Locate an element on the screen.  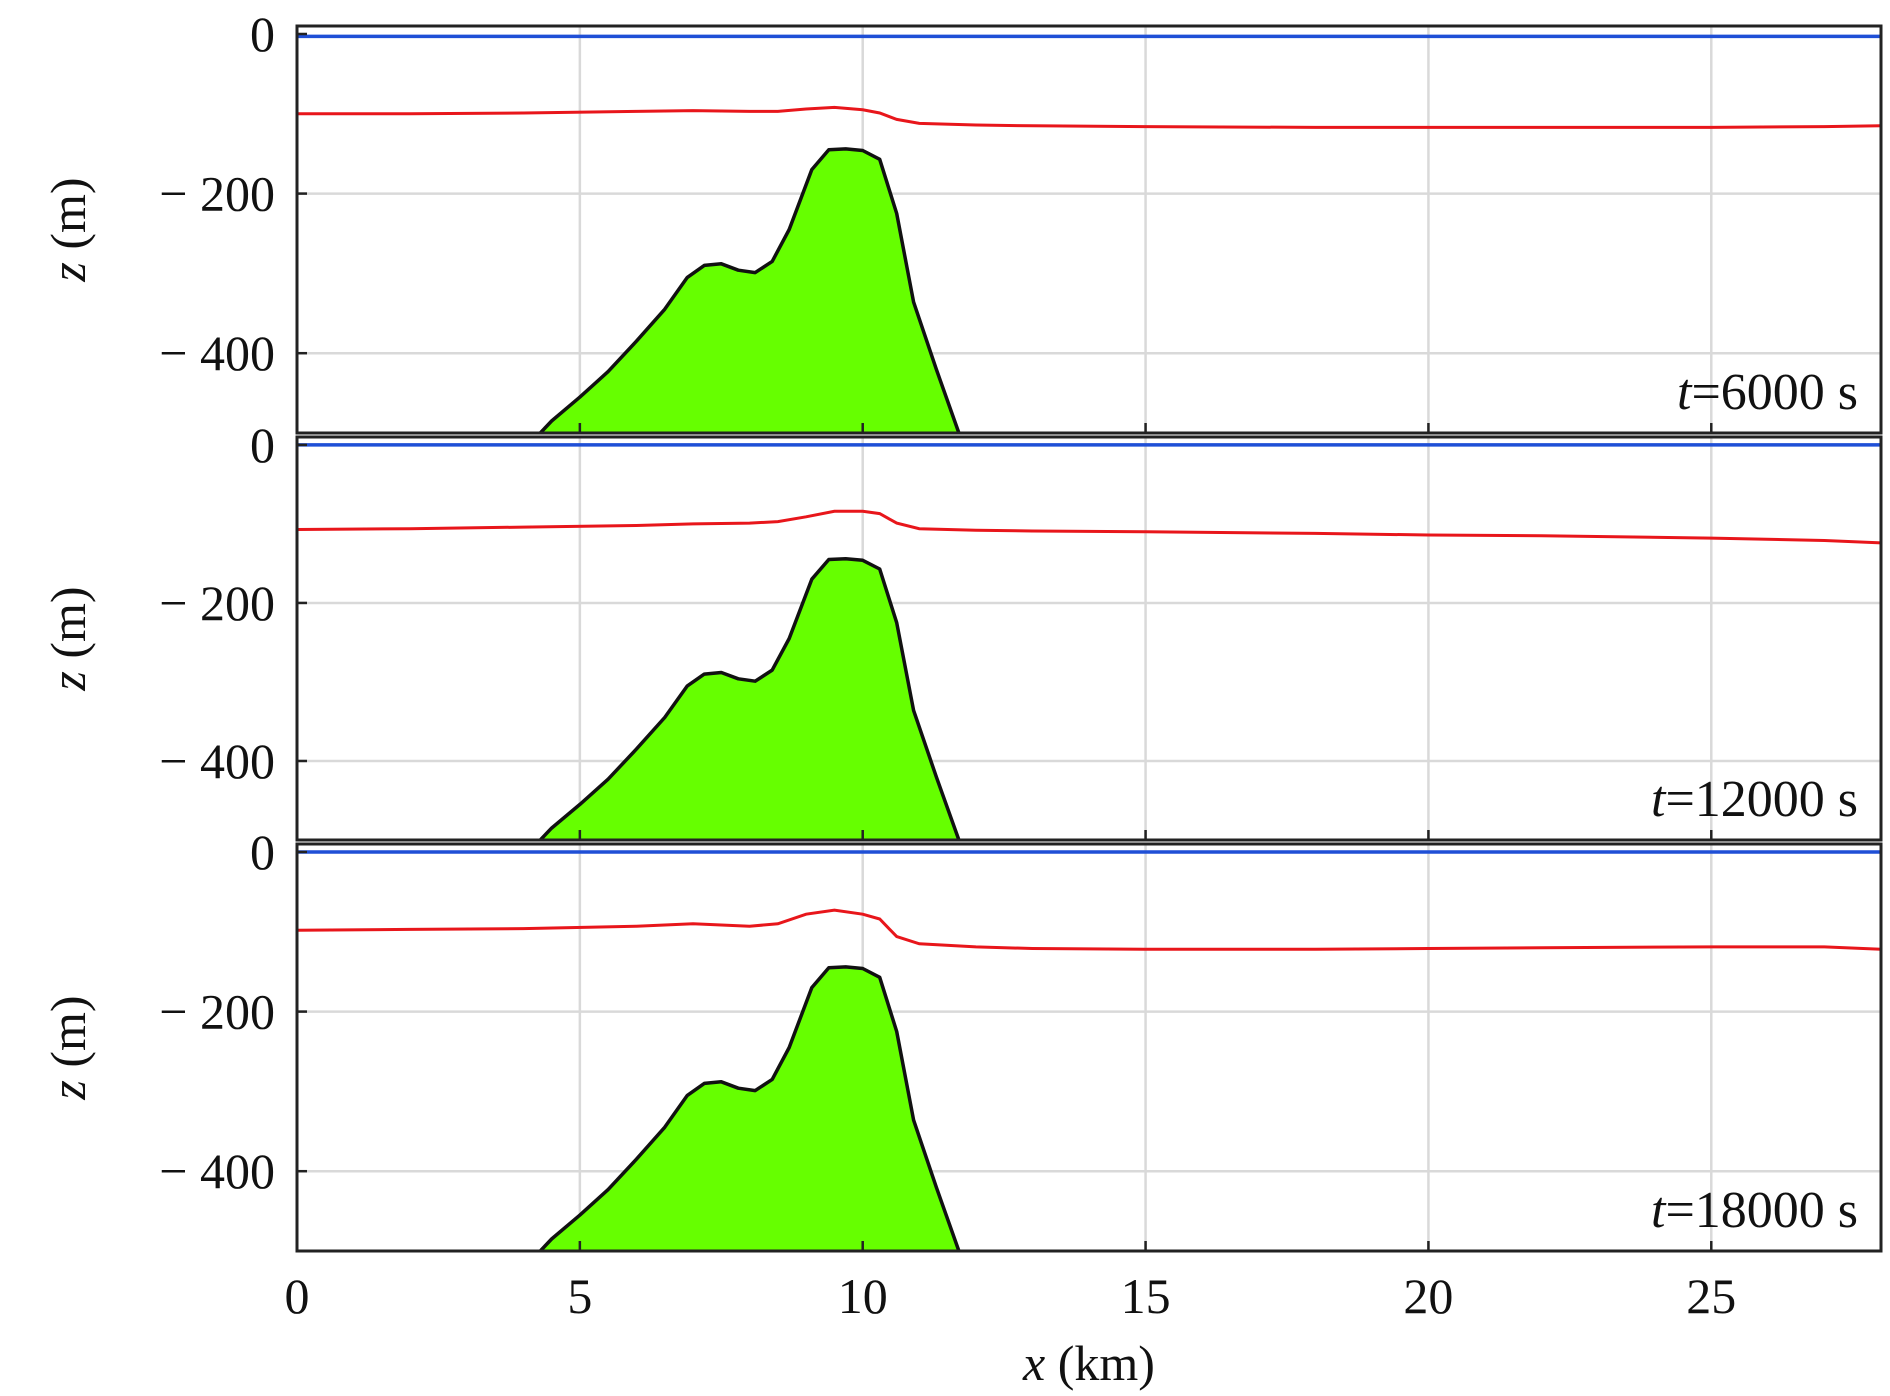
time-annotation: t=12000 s is located at coordinates (1754, 799).